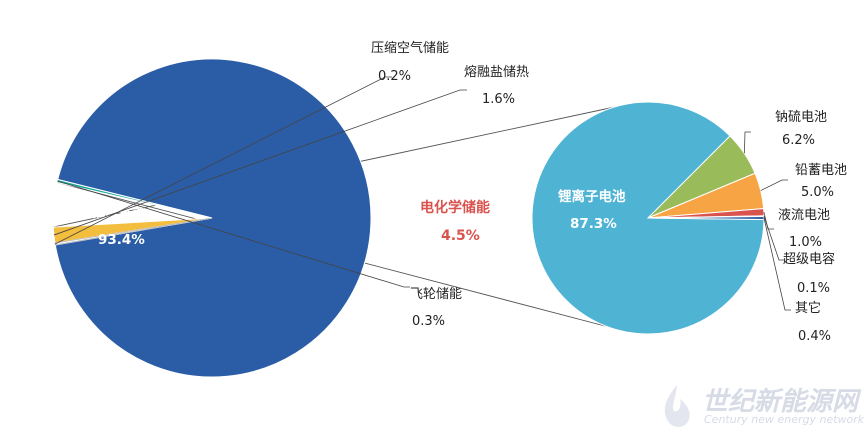 The height and width of the screenshot is (441, 866). Describe the element at coordinates (592, 196) in the screenshot. I see `label-lithium-name: 锂离子电池` at that location.